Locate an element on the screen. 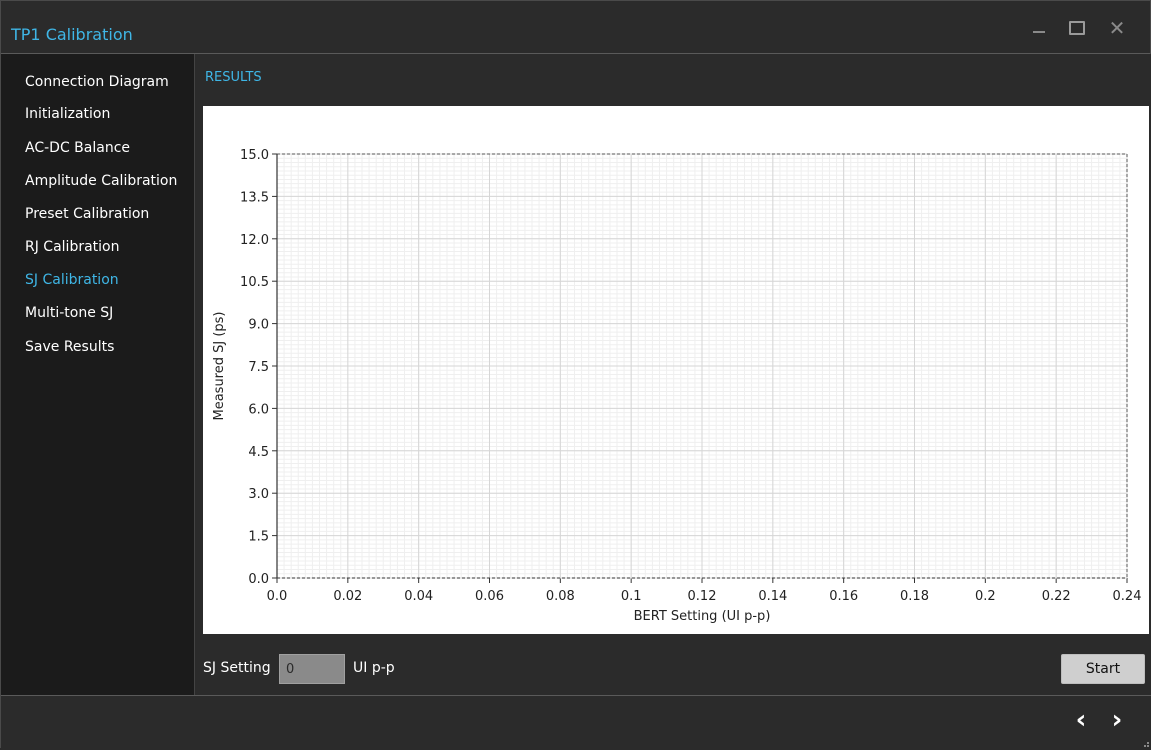 The width and height of the screenshot is (1151, 750). x-tick-label: 0.0 is located at coordinates (277, 596).